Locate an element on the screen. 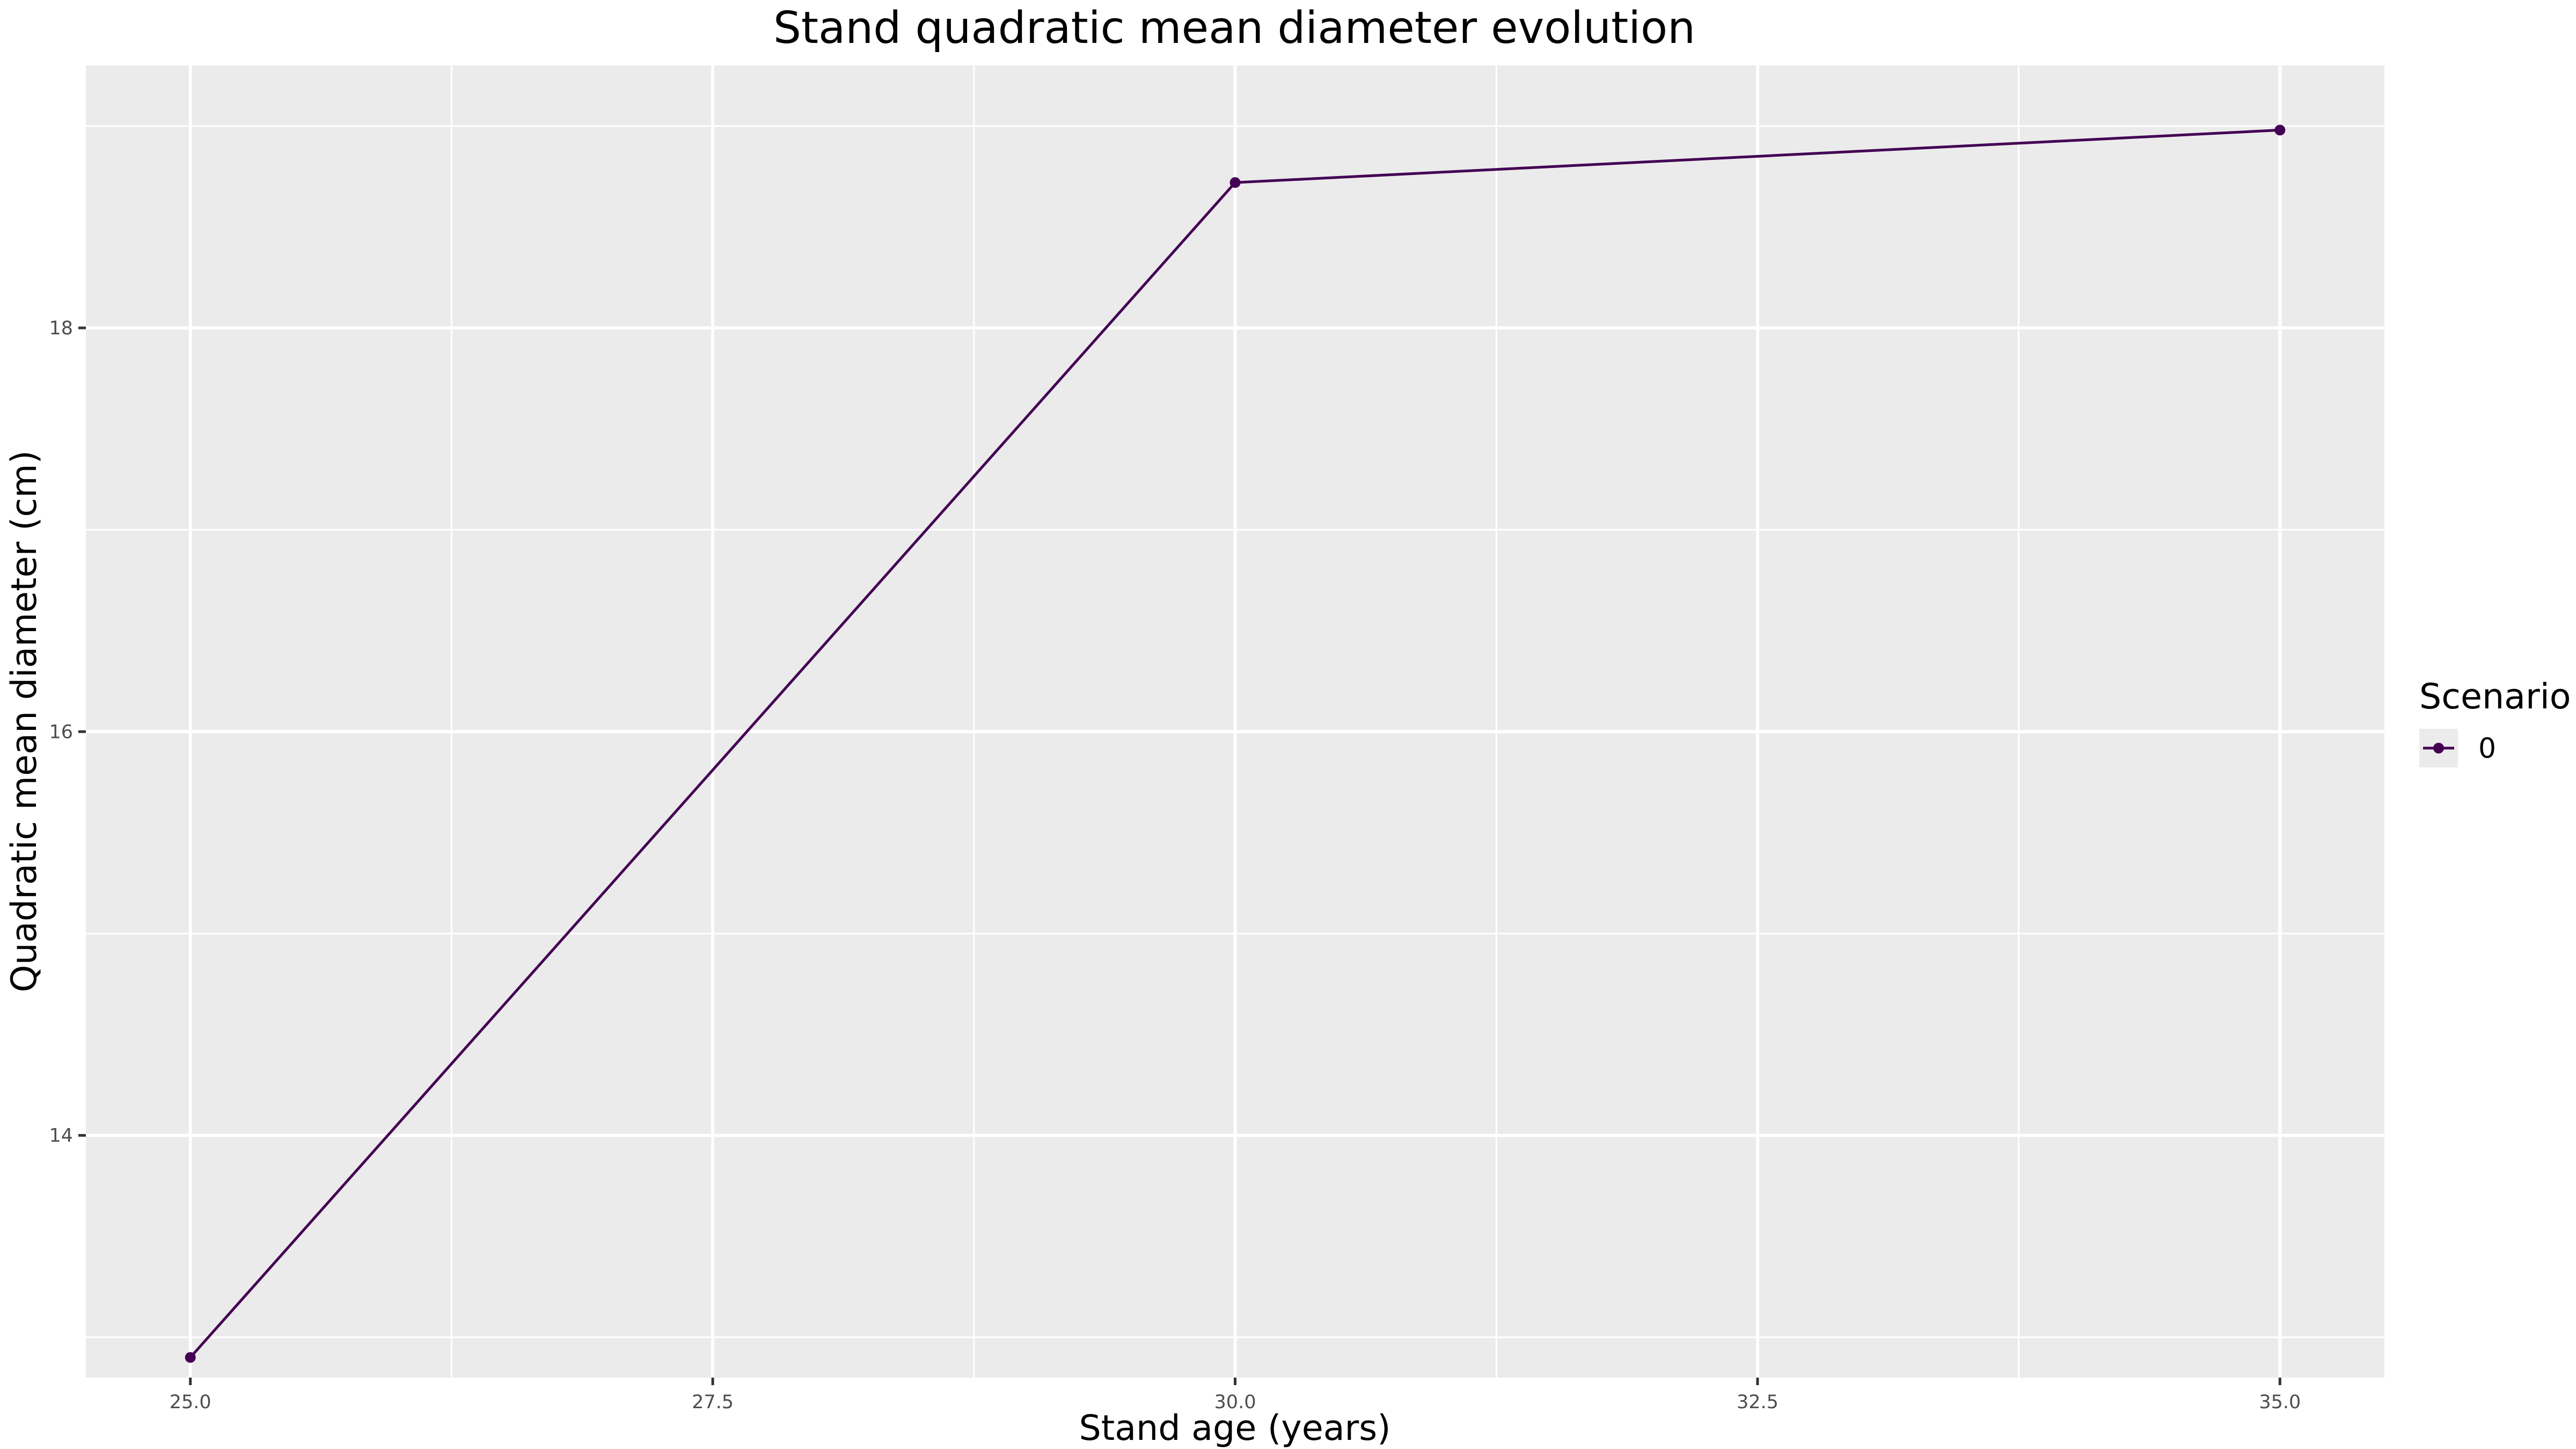  y-axis-title: Quadratic mean diameter (cm) is located at coordinates (24, 721).